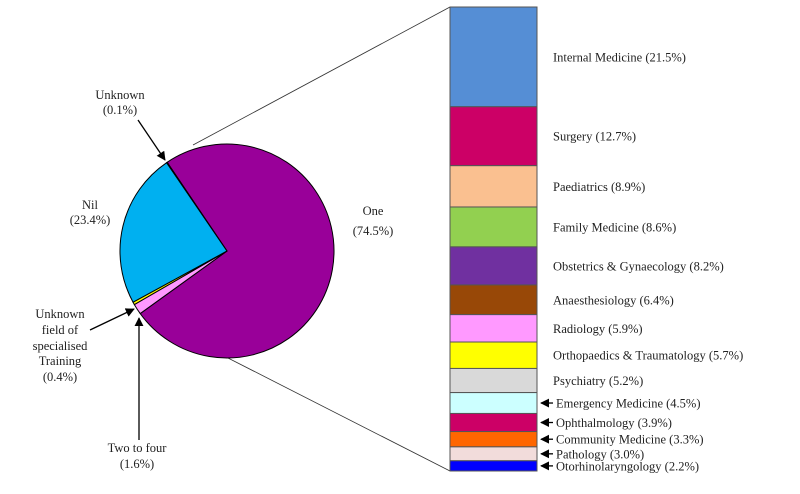  Describe the element at coordinates (493, 328) in the screenshot. I see `bar-segment-radiology` at that location.